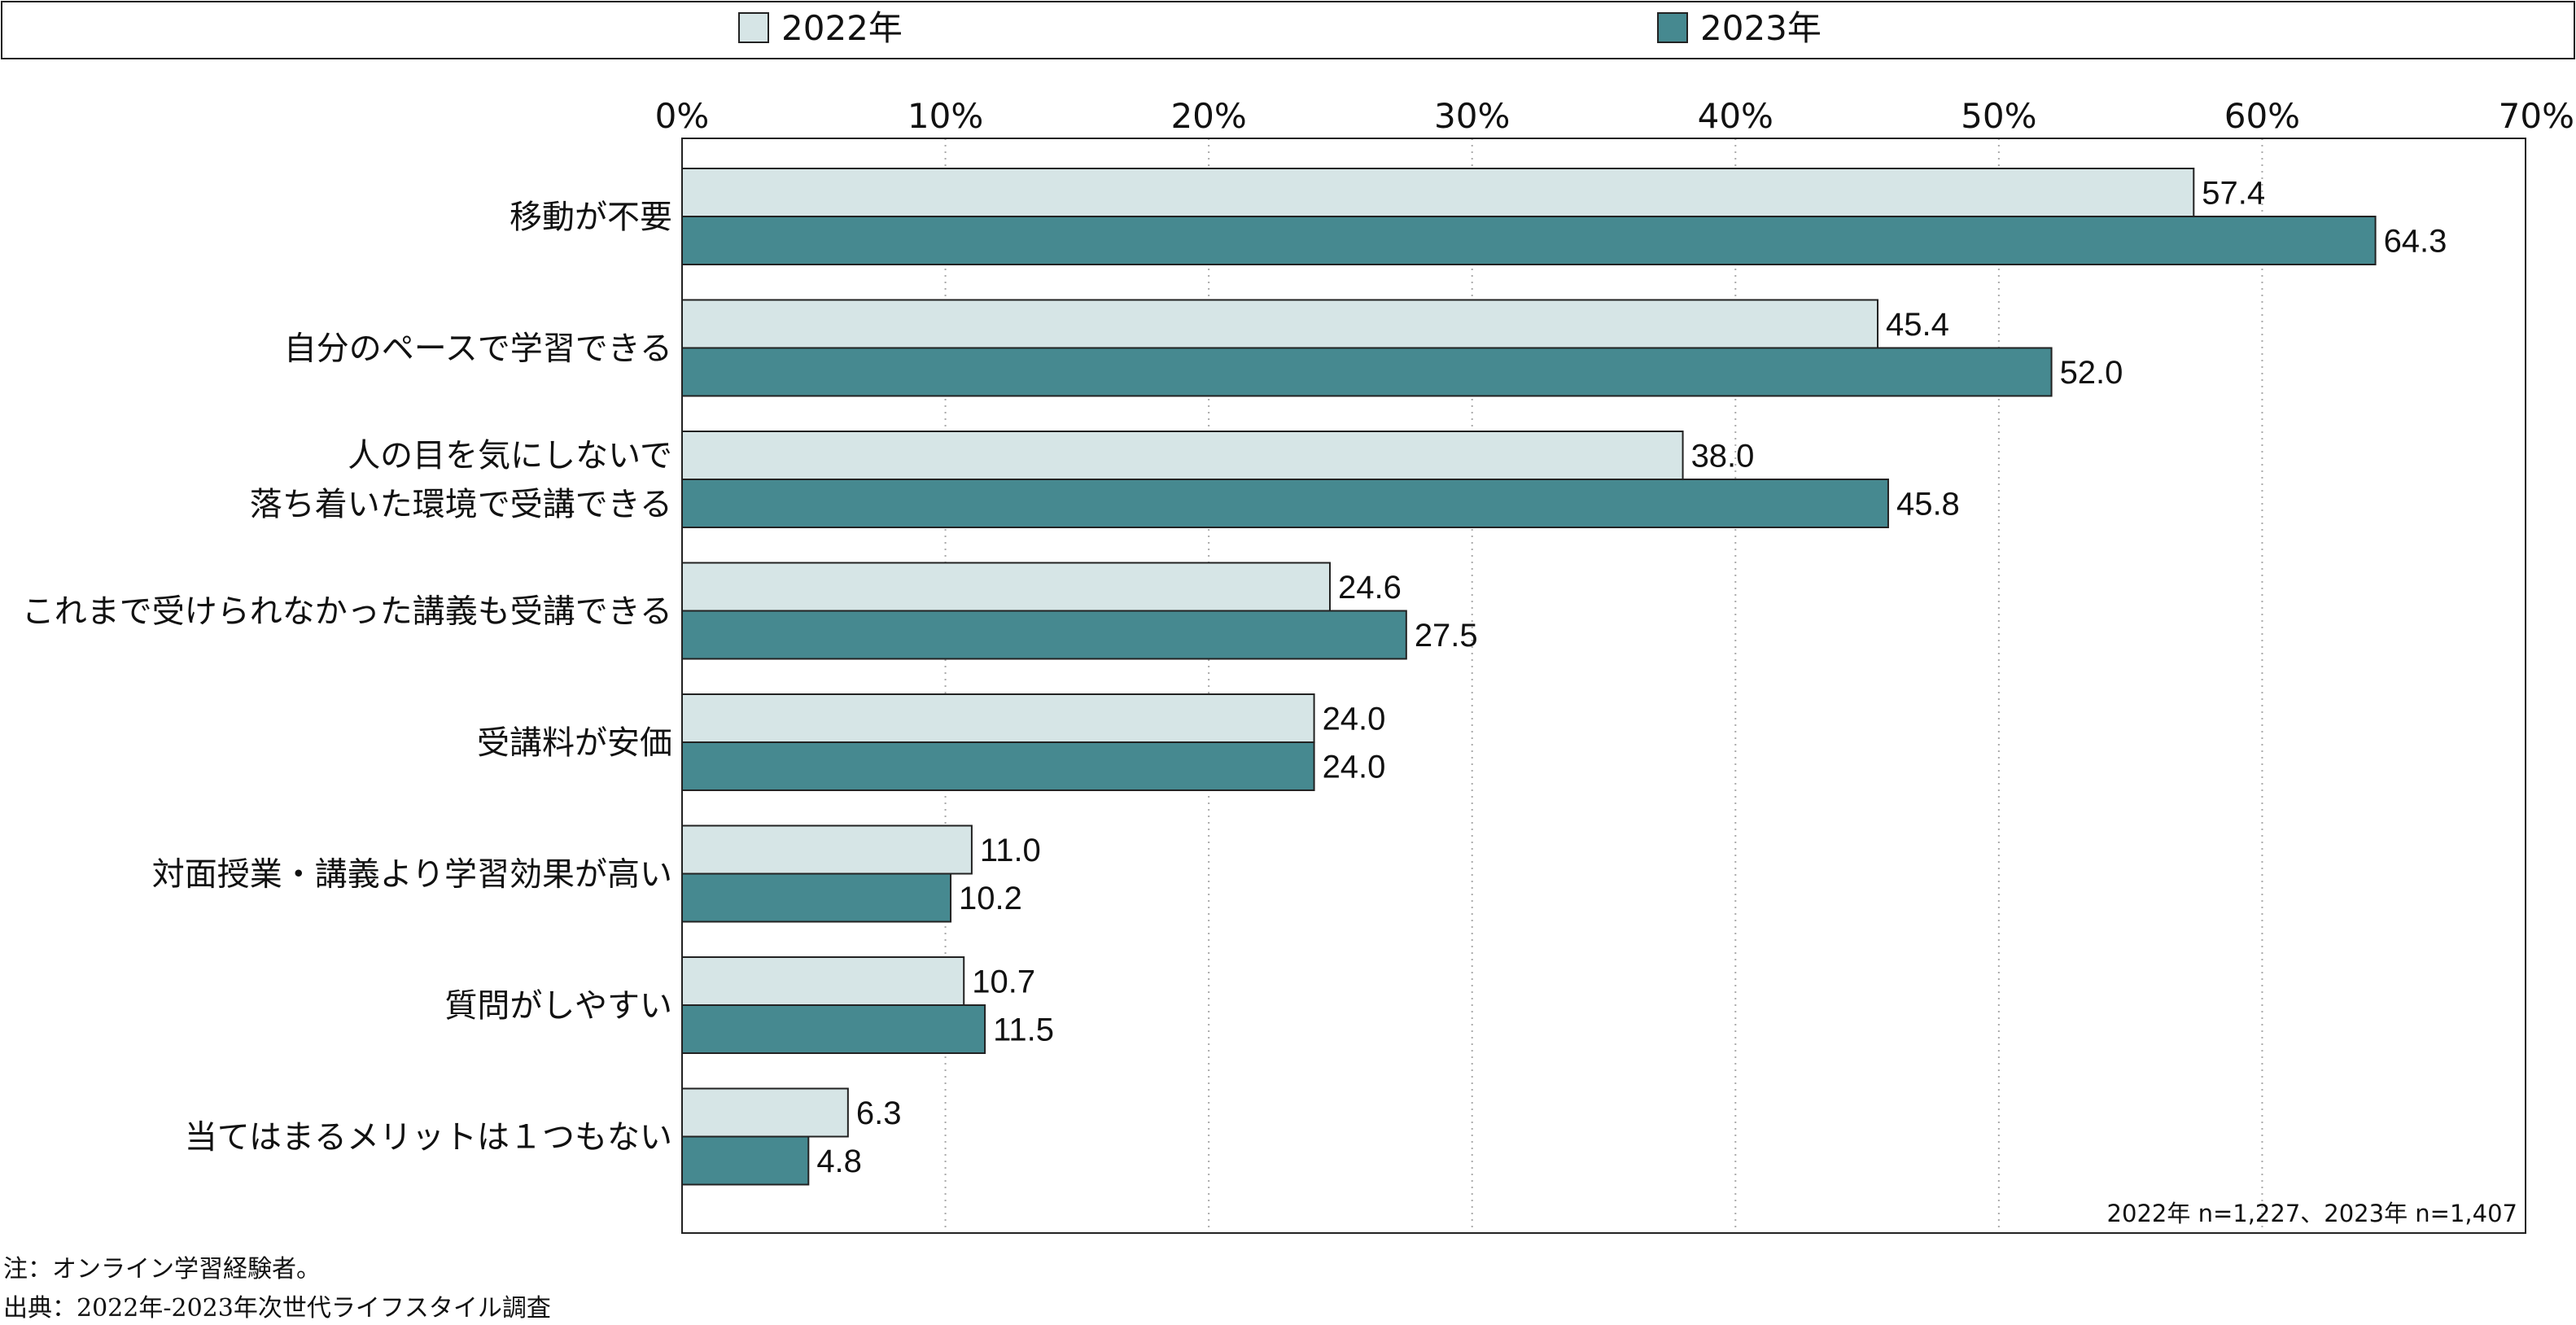  I want to click on x-tick-label: 10%, so click(945, 116).